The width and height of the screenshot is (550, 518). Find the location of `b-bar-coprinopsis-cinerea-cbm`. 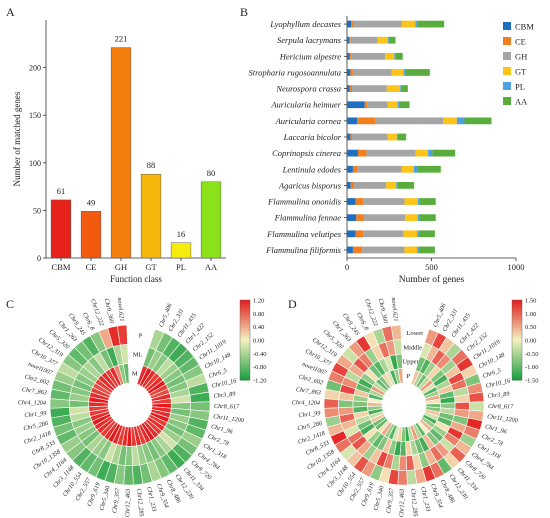

b-bar-coprinopsis-cinerea-cbm is located at coordinates (352, 153).